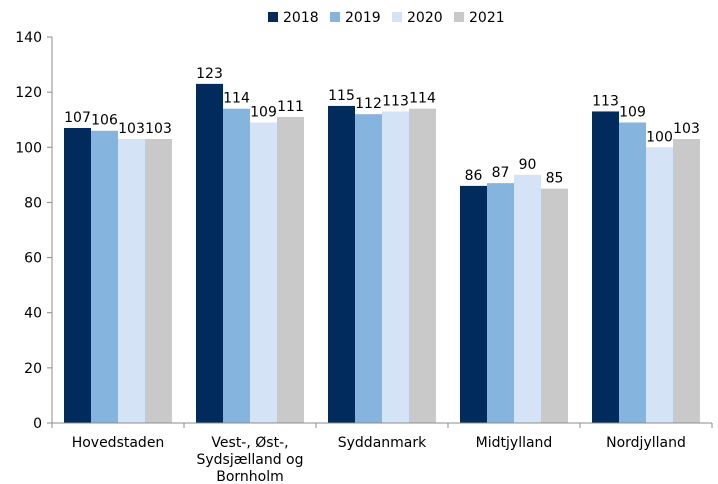 The height and width of the screenshot is (484, 718). Describe the element at coordinates (28, 148) in the screenshot. I see `y-tick-label: 100` at that location.